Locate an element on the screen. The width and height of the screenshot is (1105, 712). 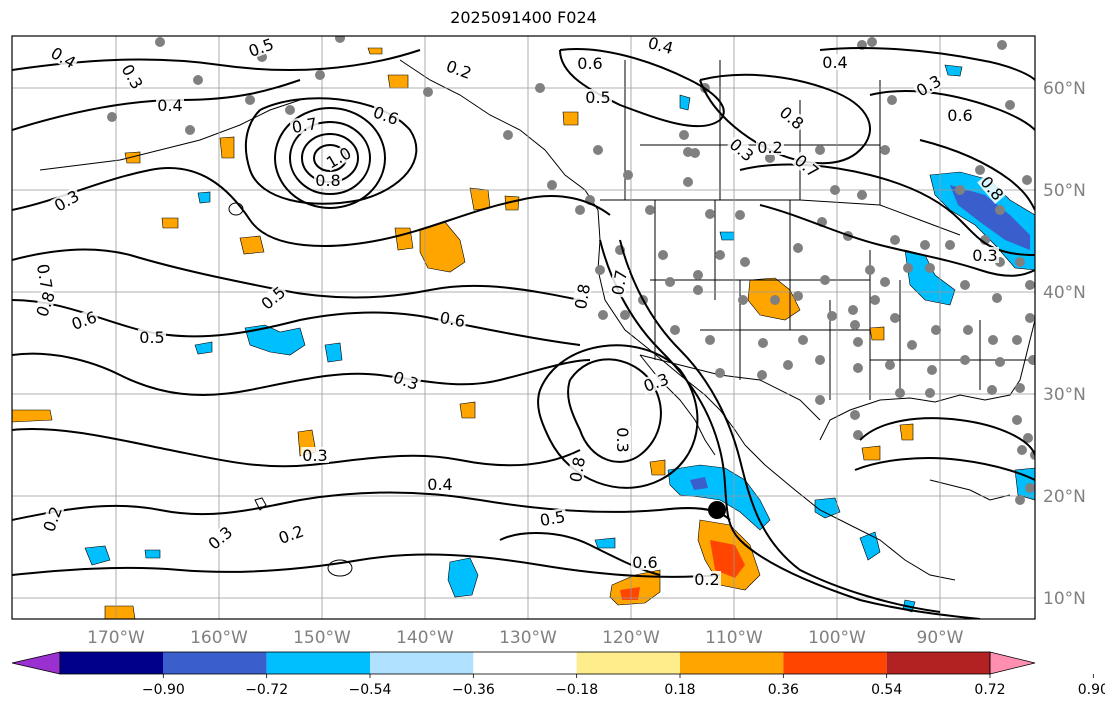
longitude-label: 150°W is located at coordinates (322, 638).